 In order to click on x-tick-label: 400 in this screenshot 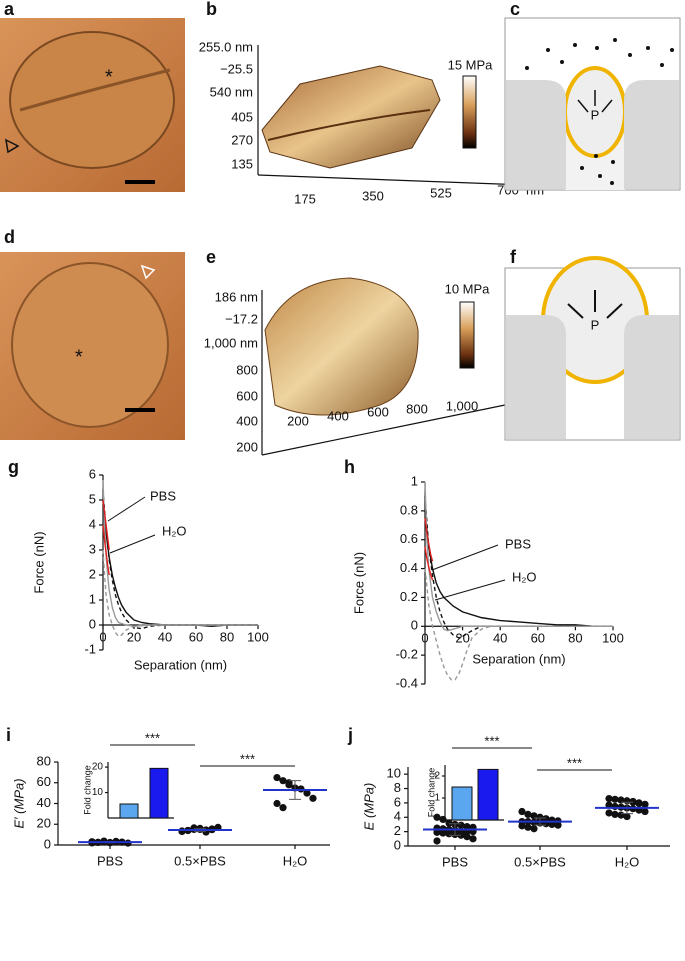, I will do `click(338, 415)`.